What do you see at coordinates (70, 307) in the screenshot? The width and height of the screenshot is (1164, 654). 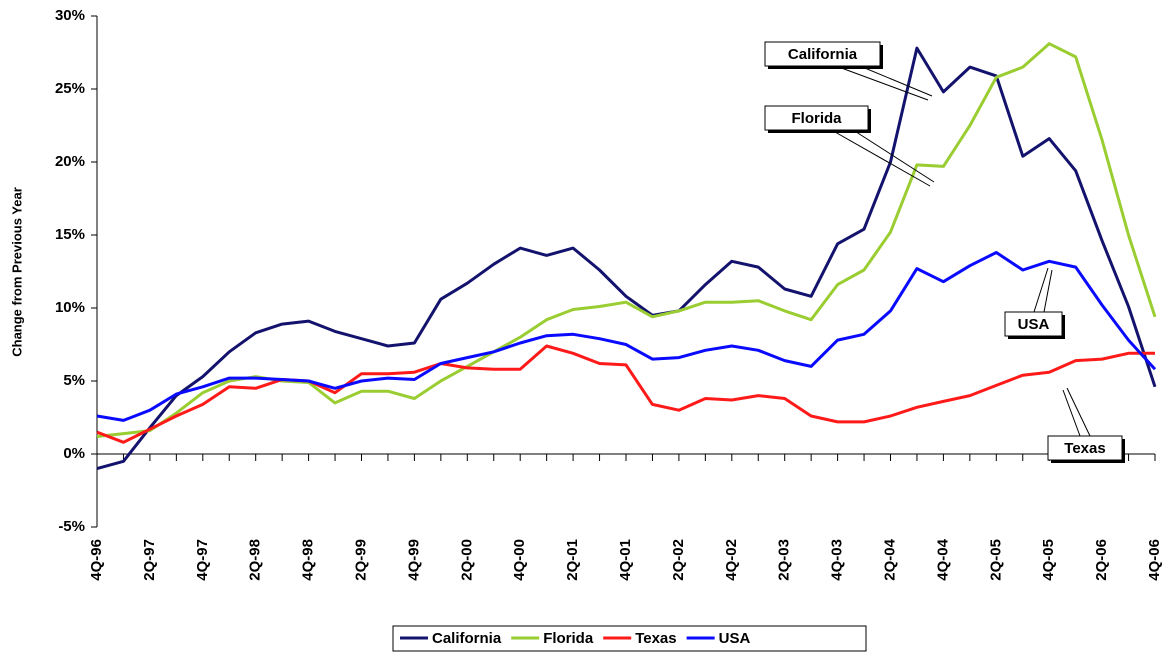 I see `y-tick-label: 10%` at bounding box center [70, 307].